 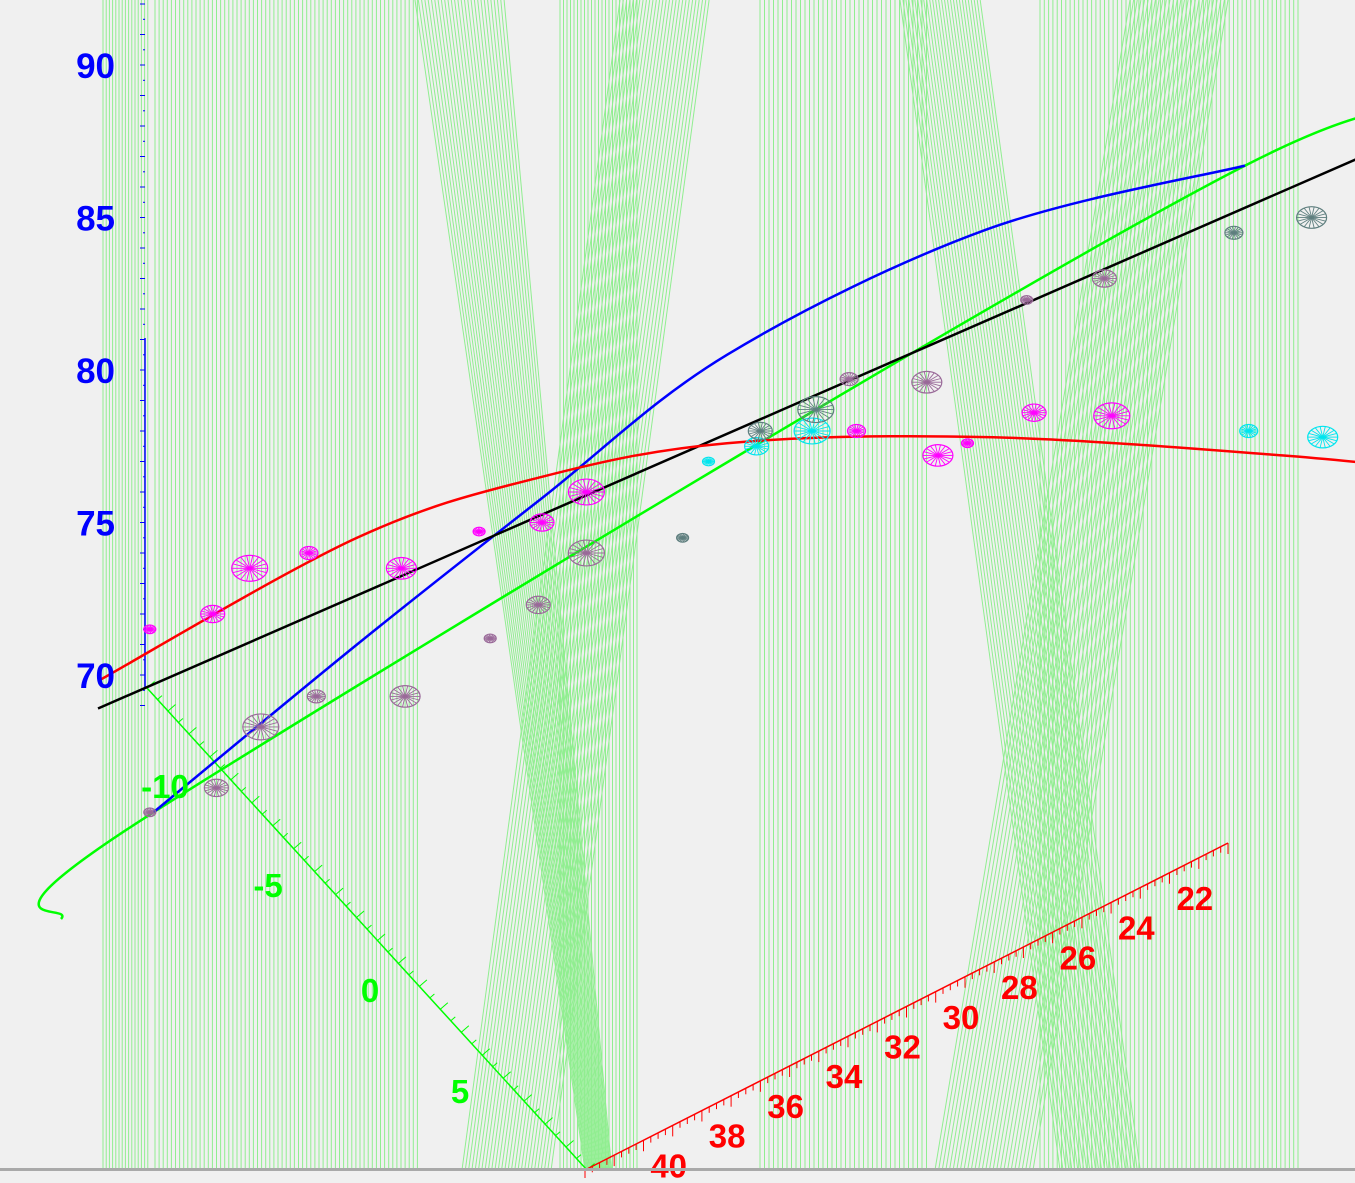 I want to click on z-tick-label: 32, so click(x=902, y=1047).